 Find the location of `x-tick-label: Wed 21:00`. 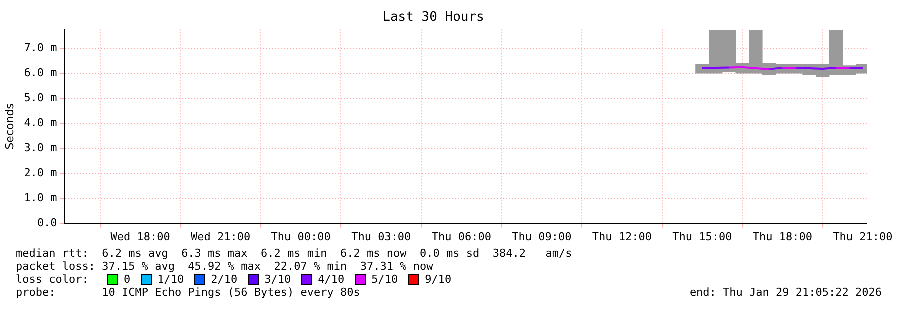

x-tick-label: Wed 21:00 is located at coordinates (221, 237).